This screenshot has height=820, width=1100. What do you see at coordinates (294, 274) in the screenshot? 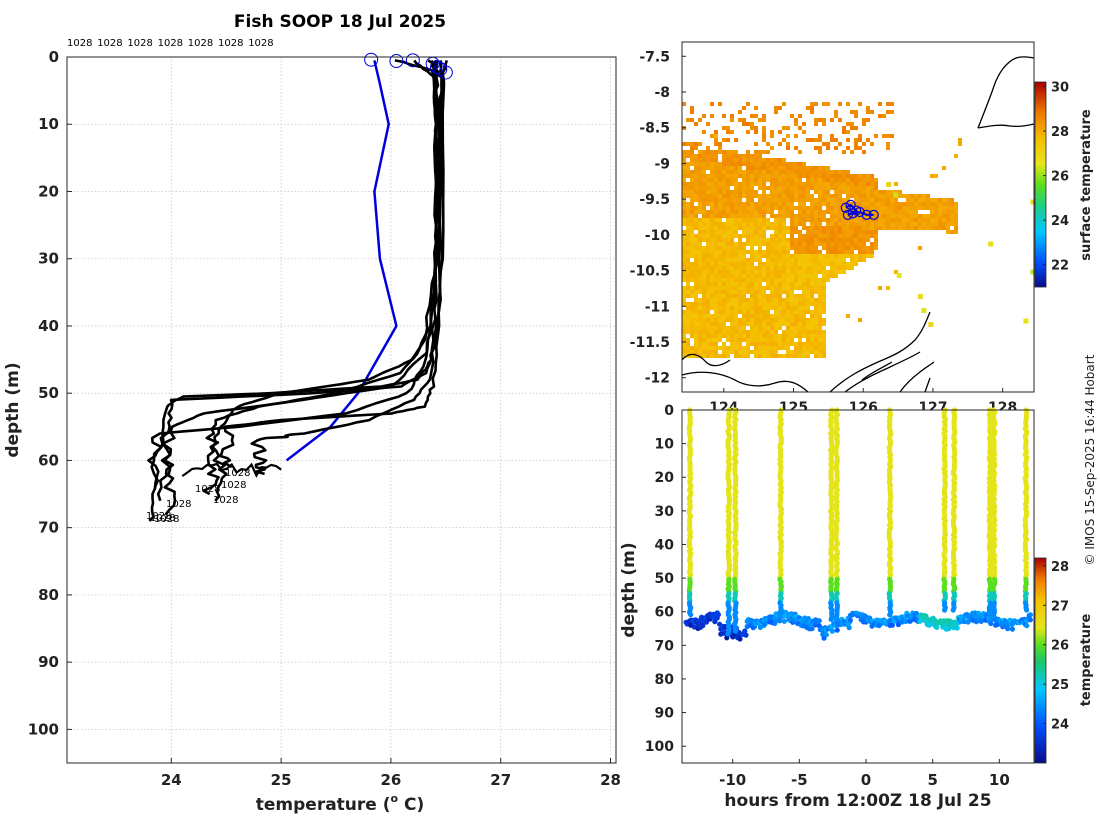
I see `profile-line` at bounding box center [294, 274].